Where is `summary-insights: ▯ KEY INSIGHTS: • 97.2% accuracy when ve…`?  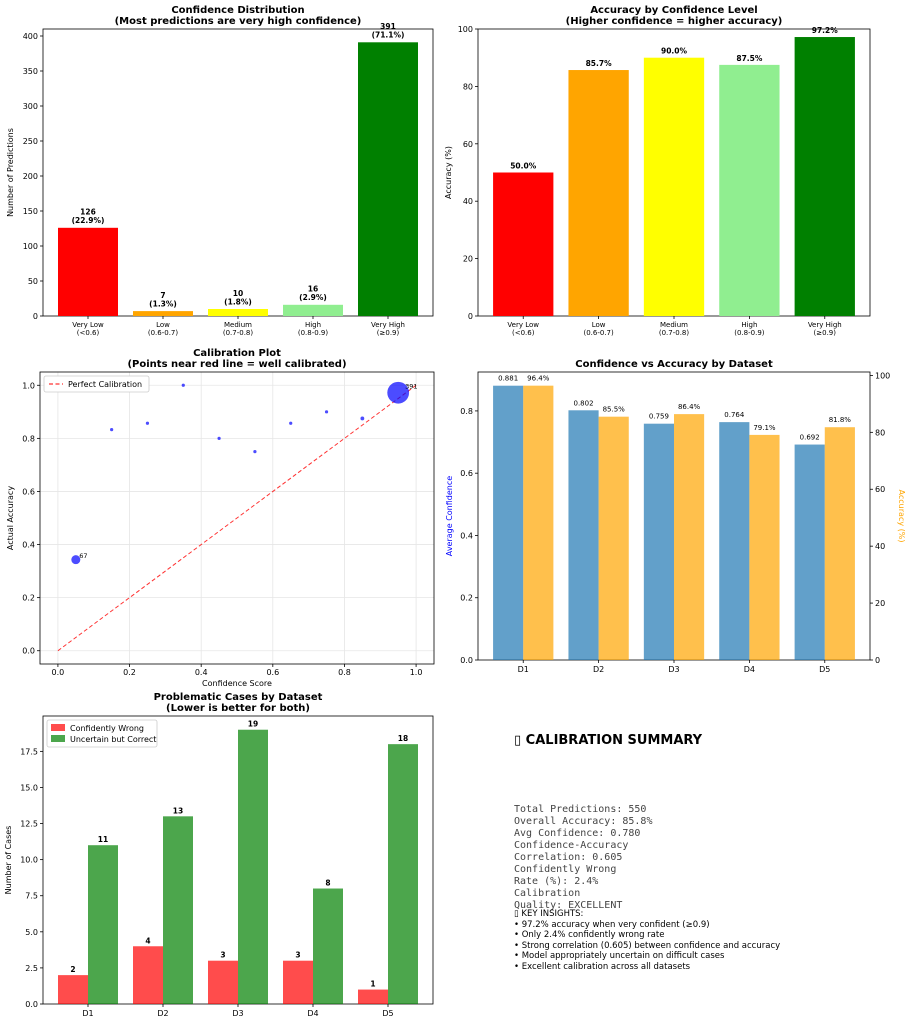
summary-insights: ▯ KEY INSIGHTS: • 97.2% accuracy when ve… is located at coordinates (647, 940).